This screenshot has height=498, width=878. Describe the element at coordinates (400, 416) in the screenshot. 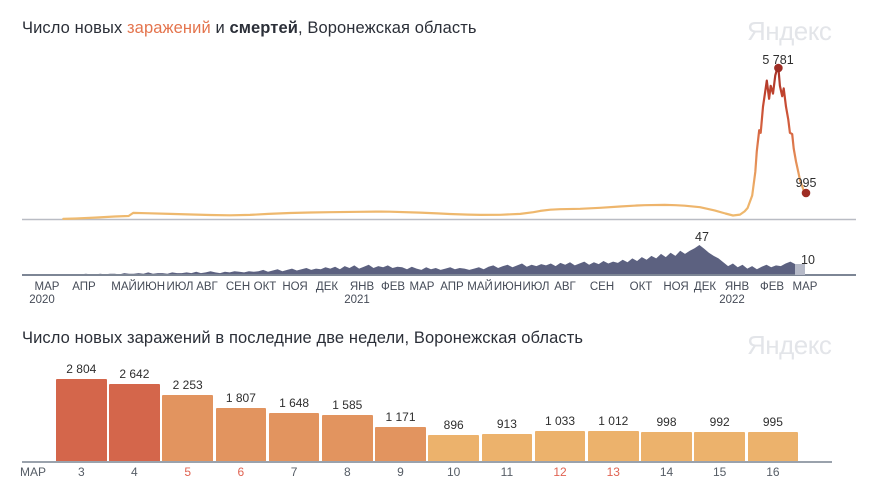

I see `bar-value-label: 1 171` at that location.